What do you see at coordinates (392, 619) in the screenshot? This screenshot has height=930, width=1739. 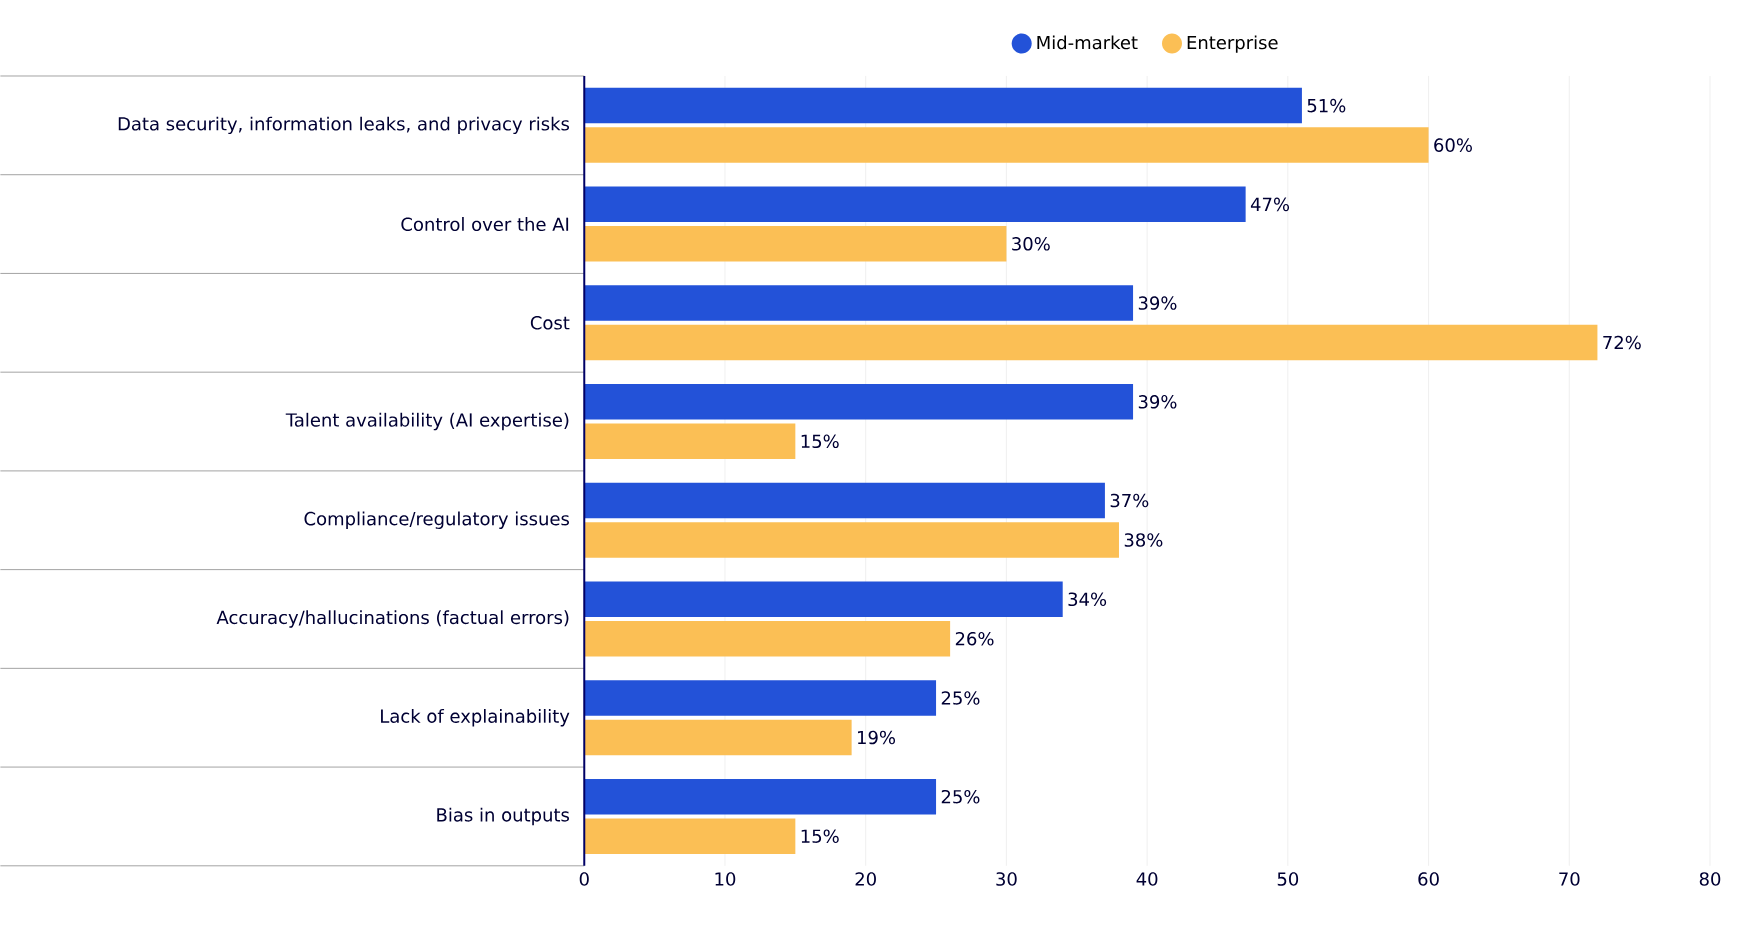 I see `y-tick-label: Accuracy/hallucinations (factual errors)` at bounding box center [392, 619].